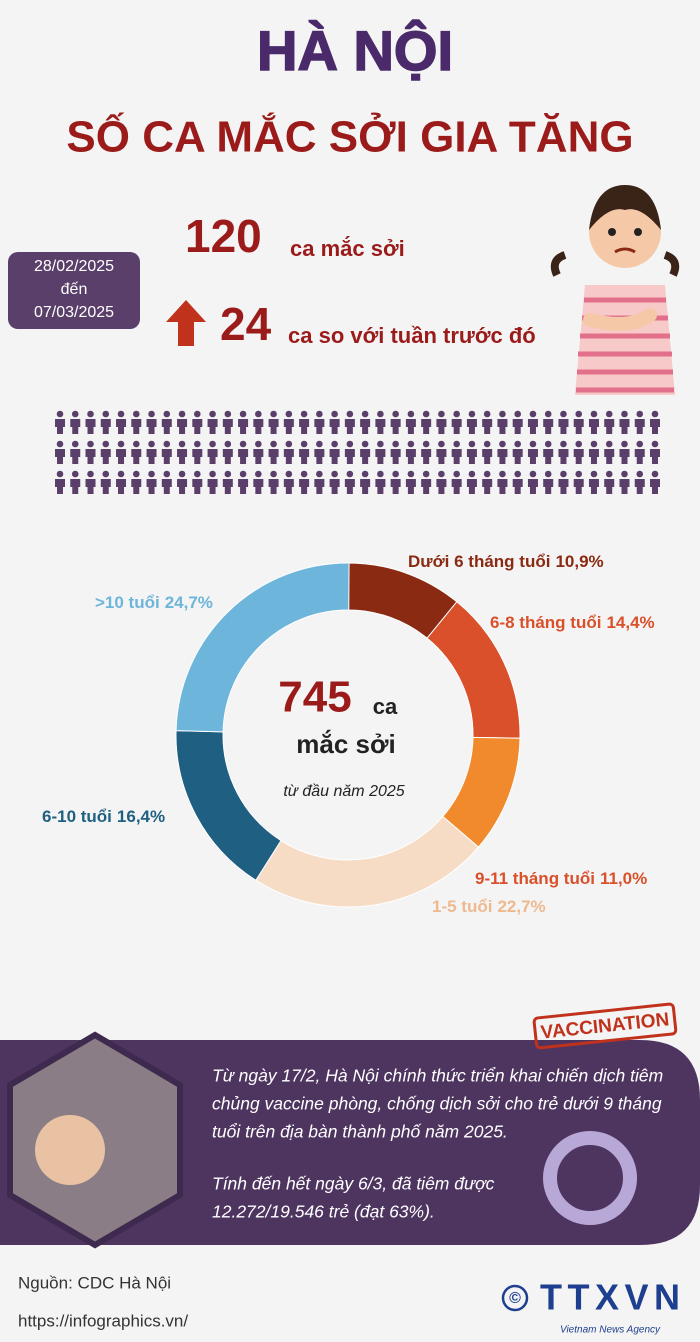  I want to click on slice-label: 6-8 tháng tuổi 14,4%, so click(572, 622).